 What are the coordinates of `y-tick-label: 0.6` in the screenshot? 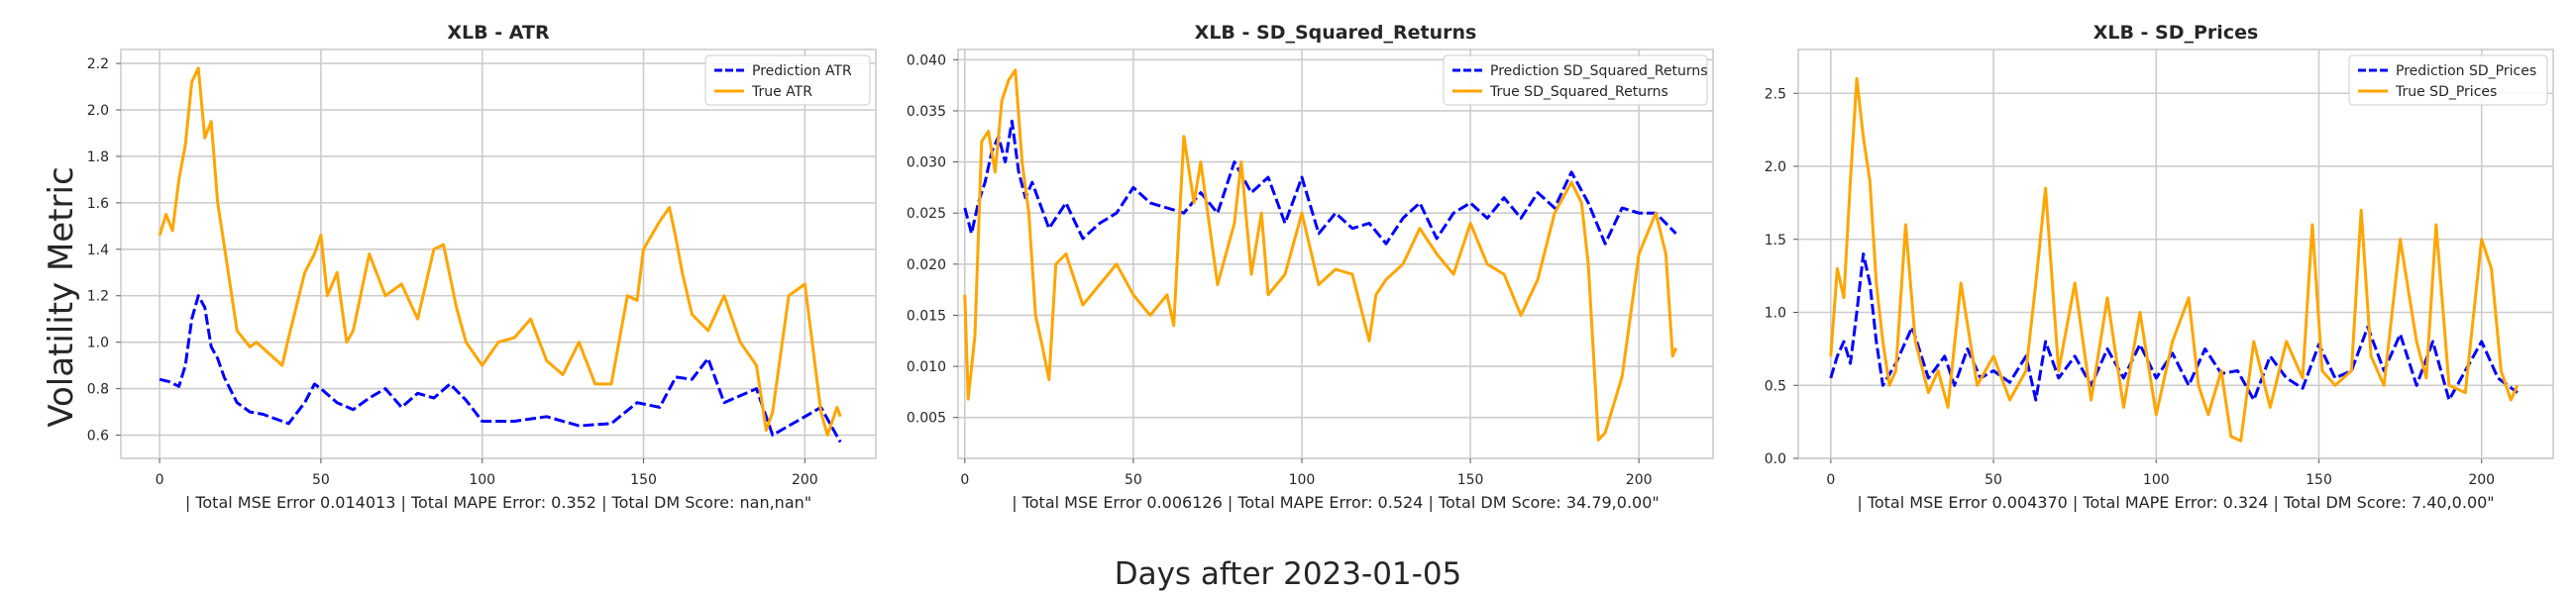 It's located at (98, 437).